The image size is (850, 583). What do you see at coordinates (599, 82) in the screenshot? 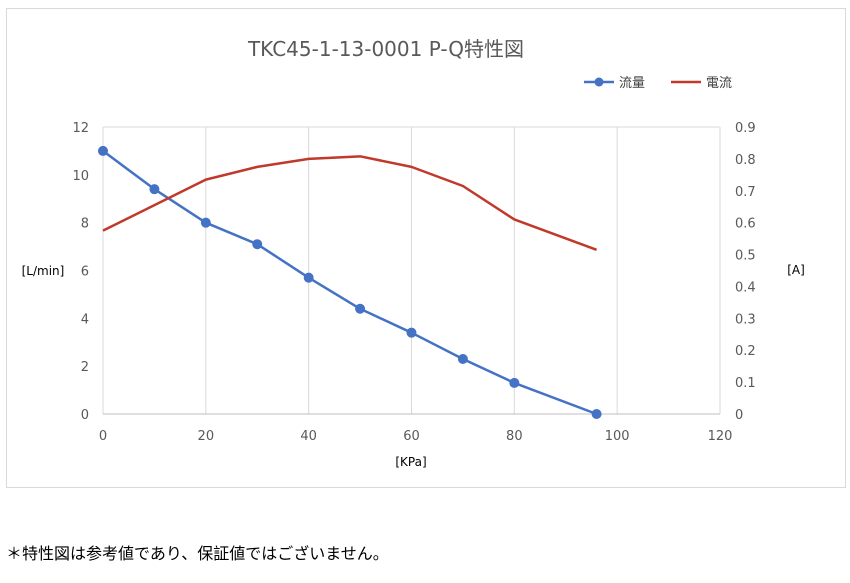
I see `legend-marker` at bounding box center [599, 82].